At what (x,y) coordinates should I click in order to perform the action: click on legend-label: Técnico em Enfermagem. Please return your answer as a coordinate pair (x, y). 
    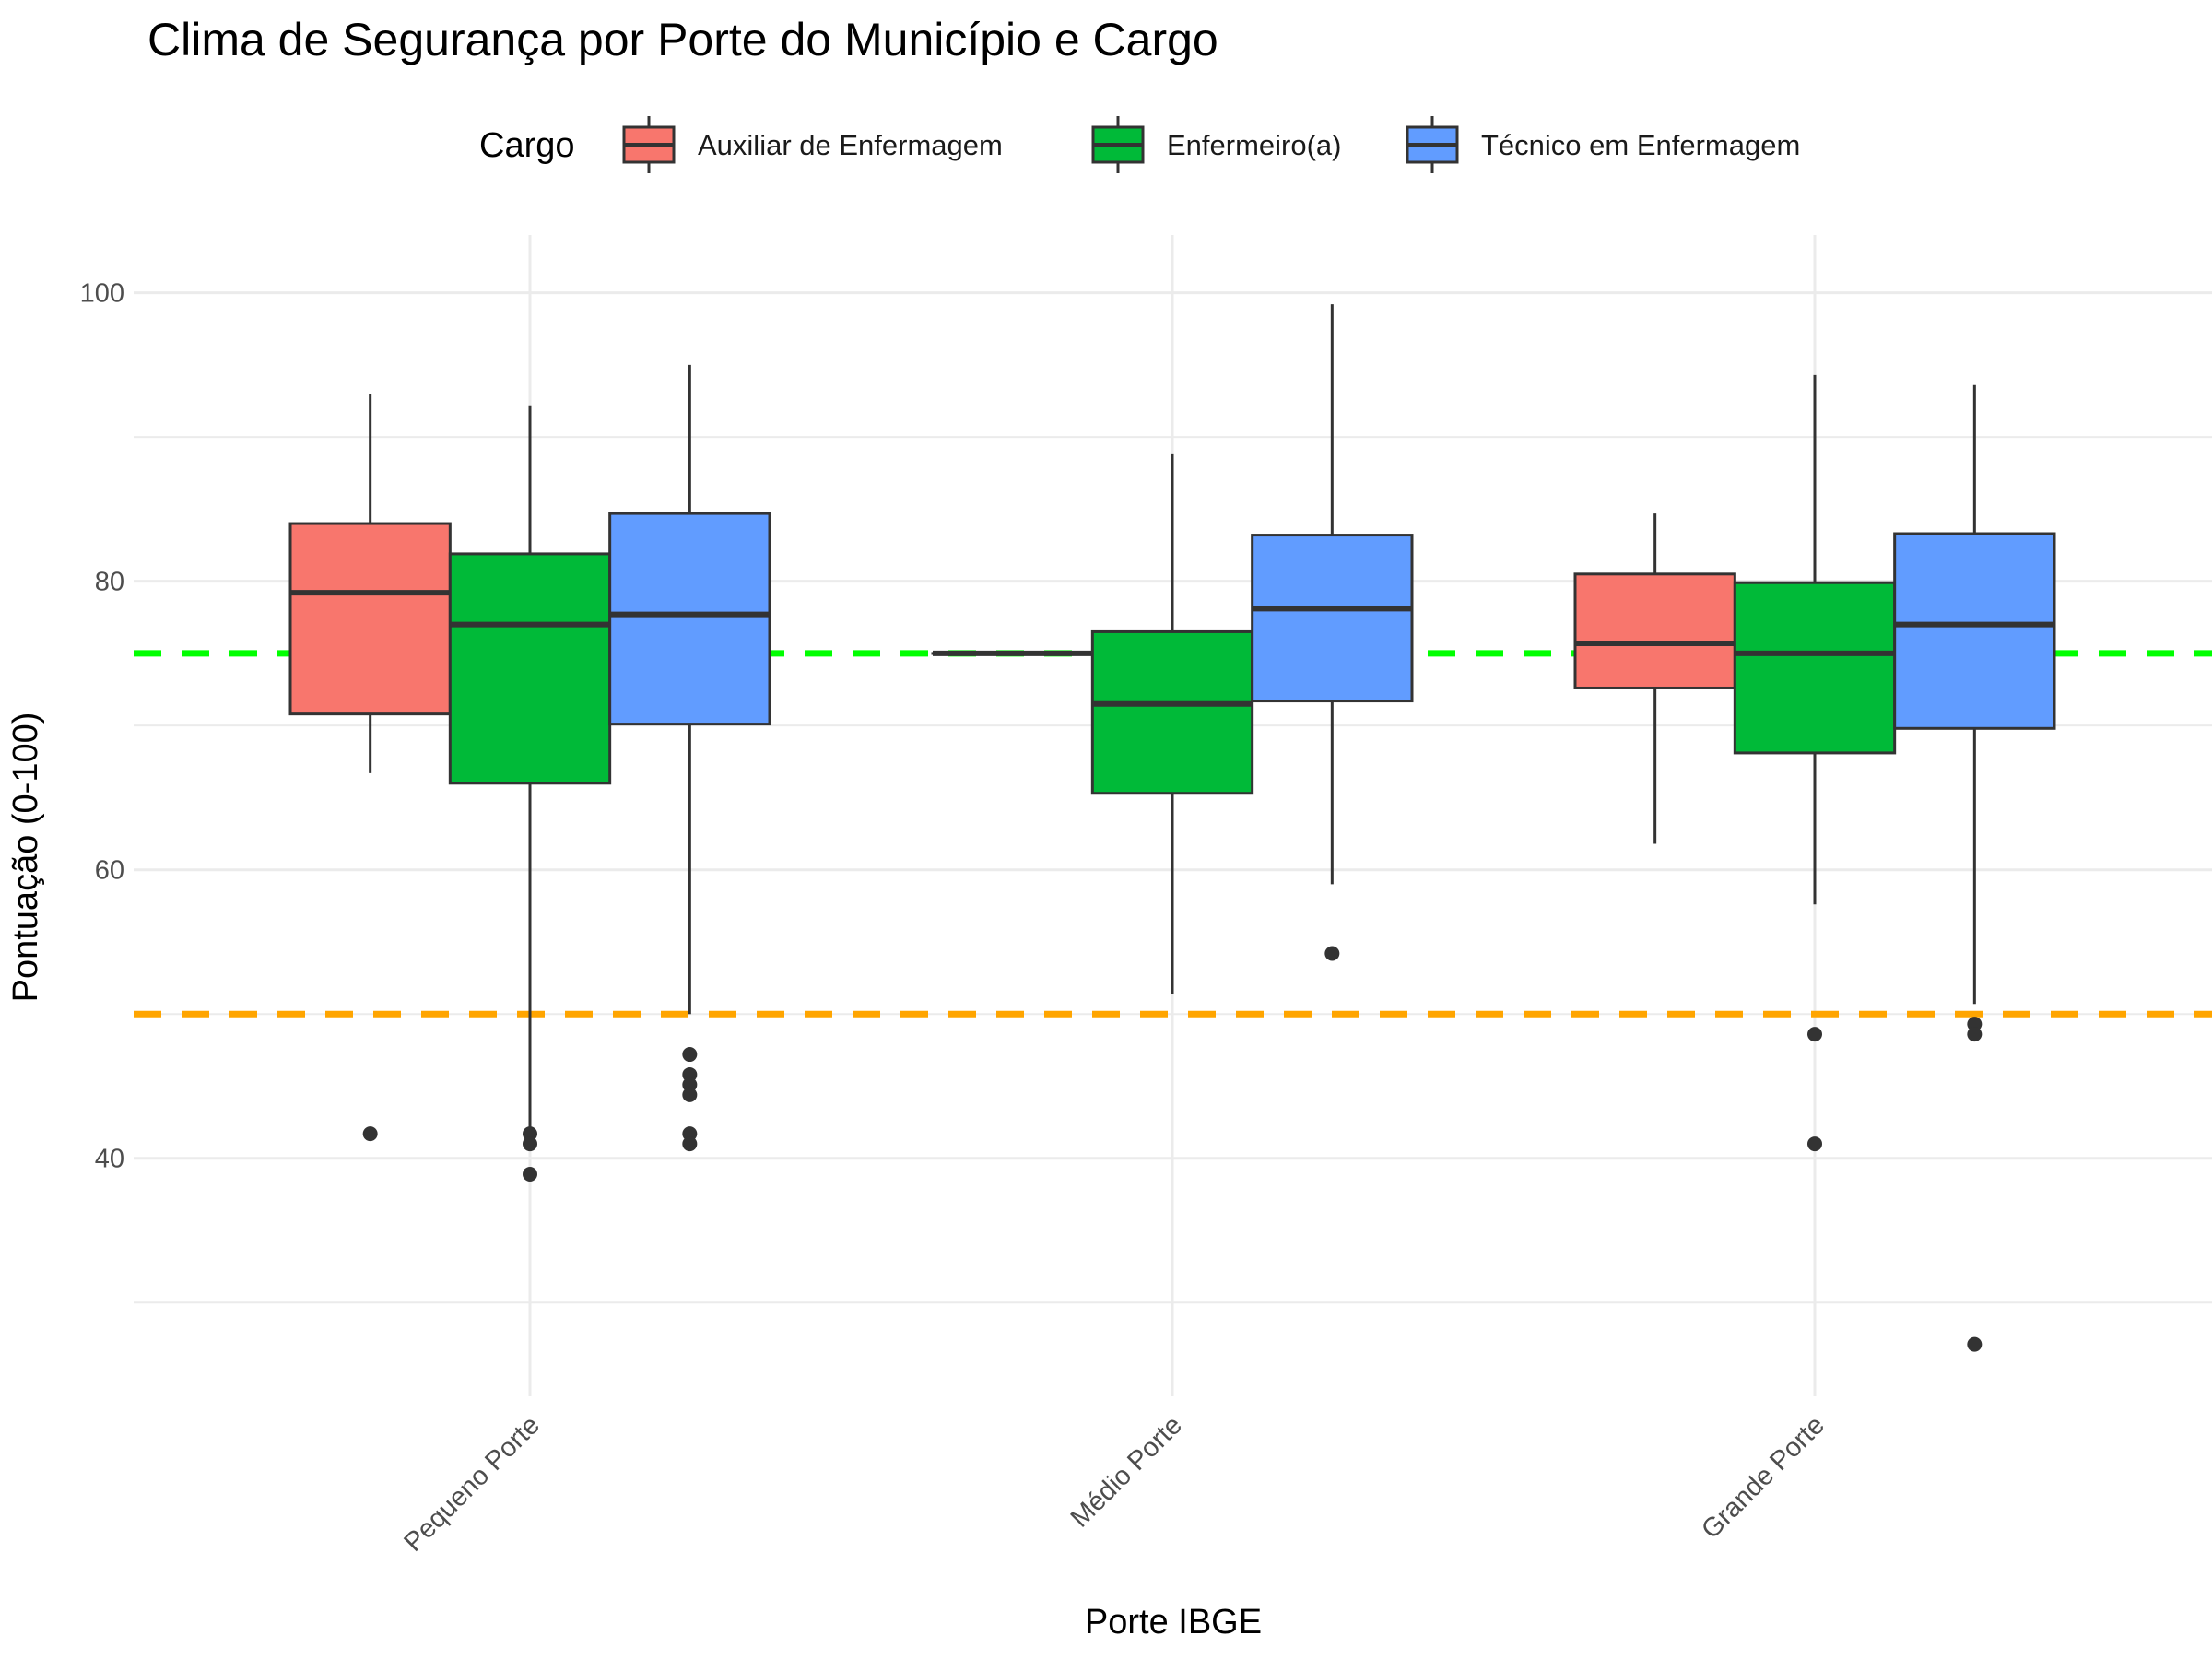
    Looking at the image, I should click on (1640, 145).